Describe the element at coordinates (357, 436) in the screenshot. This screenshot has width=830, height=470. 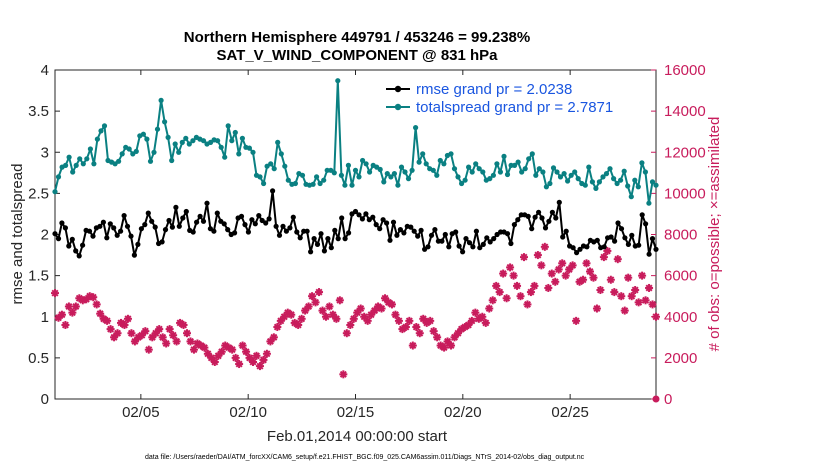
I see `x-axis-label: Feb.01,2014 00:00:00 start` at that location.